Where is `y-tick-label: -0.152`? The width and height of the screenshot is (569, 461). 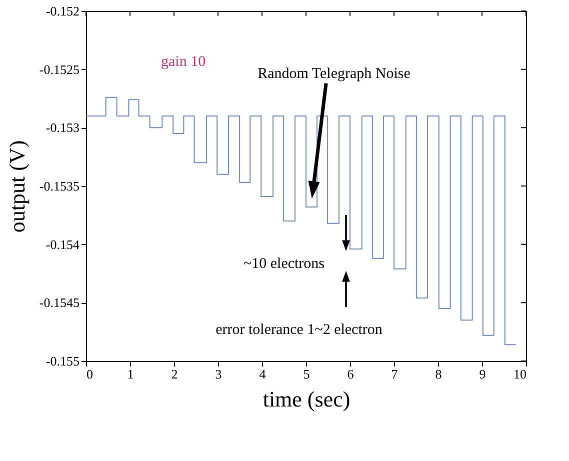 y-tick-label: -0.152 is located at coordinates (63, 11).